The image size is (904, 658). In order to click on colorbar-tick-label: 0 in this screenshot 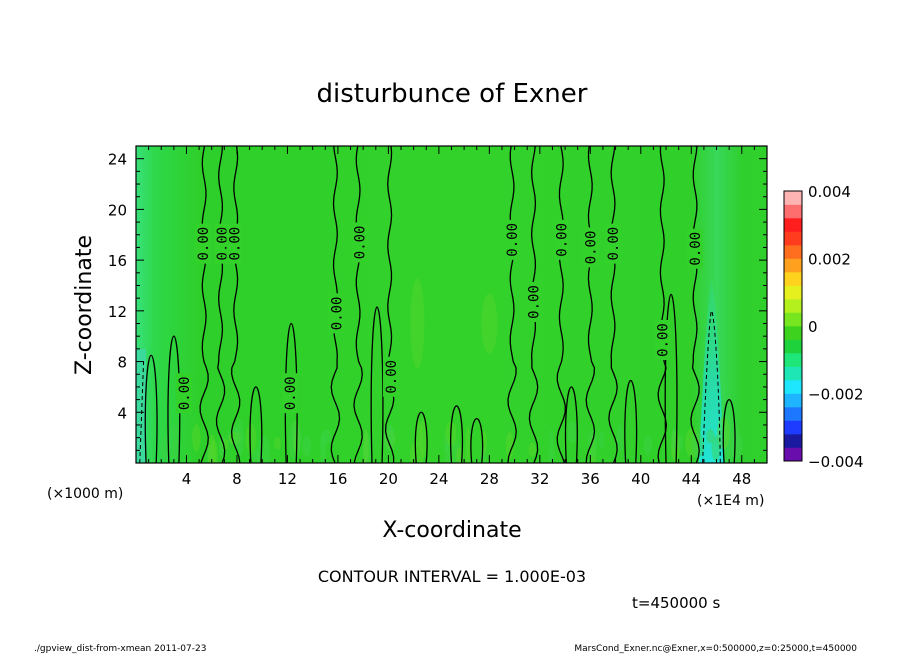, I will do `click(813, 327)`.